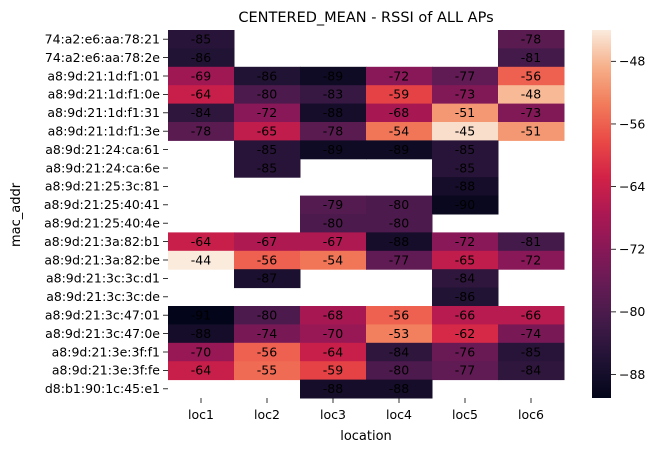 Image resolution: width=657 pixels, height=453 pixels. I want to click on cell-value-label: -84, so click(399, 351).